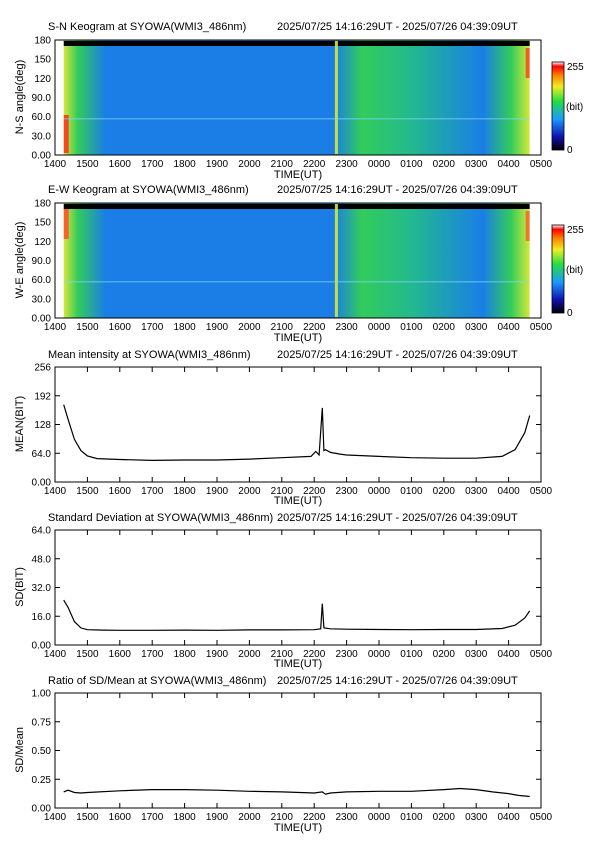 The width and height of the screenshot is (595, 842). I want to click on y-axis-label: SD/Mean, so click(20, 750).